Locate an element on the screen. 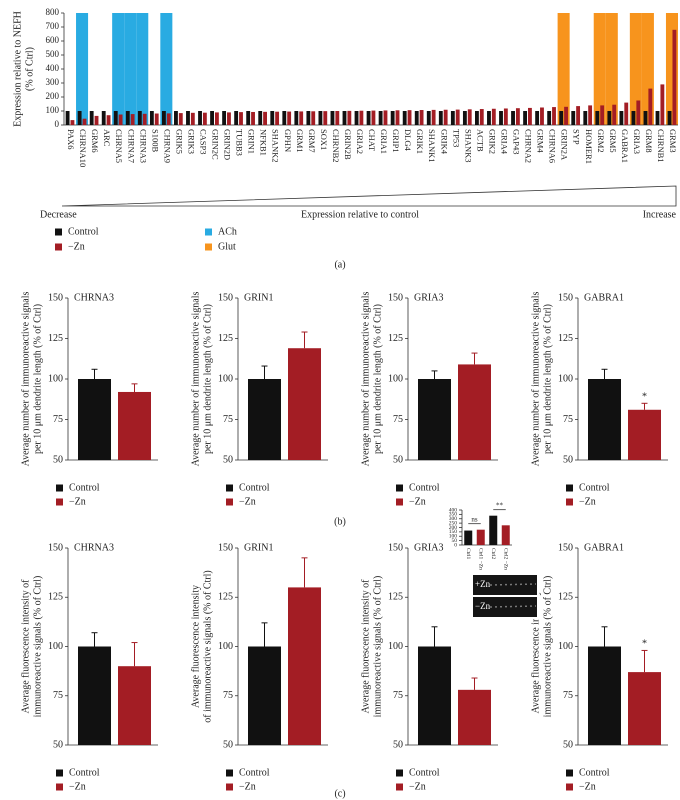 The height and width of the screenshot is (800, 680). x-tick-label: GRM4 is located at coordinates (541, 141).